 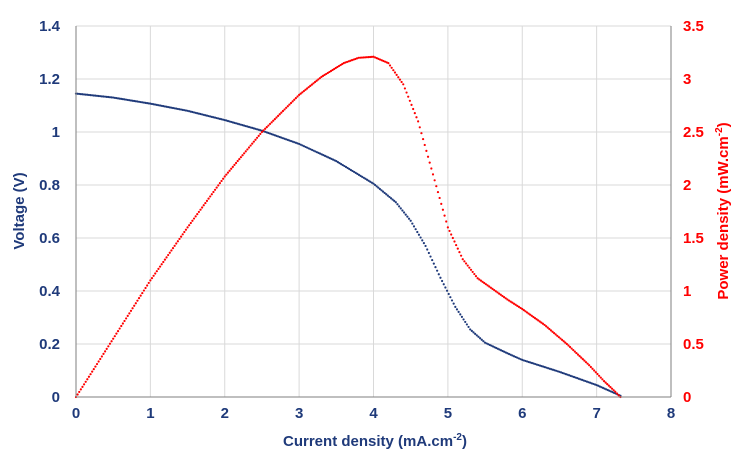 I want to click on x-tick-label: 6, so click(x=522, y=413).